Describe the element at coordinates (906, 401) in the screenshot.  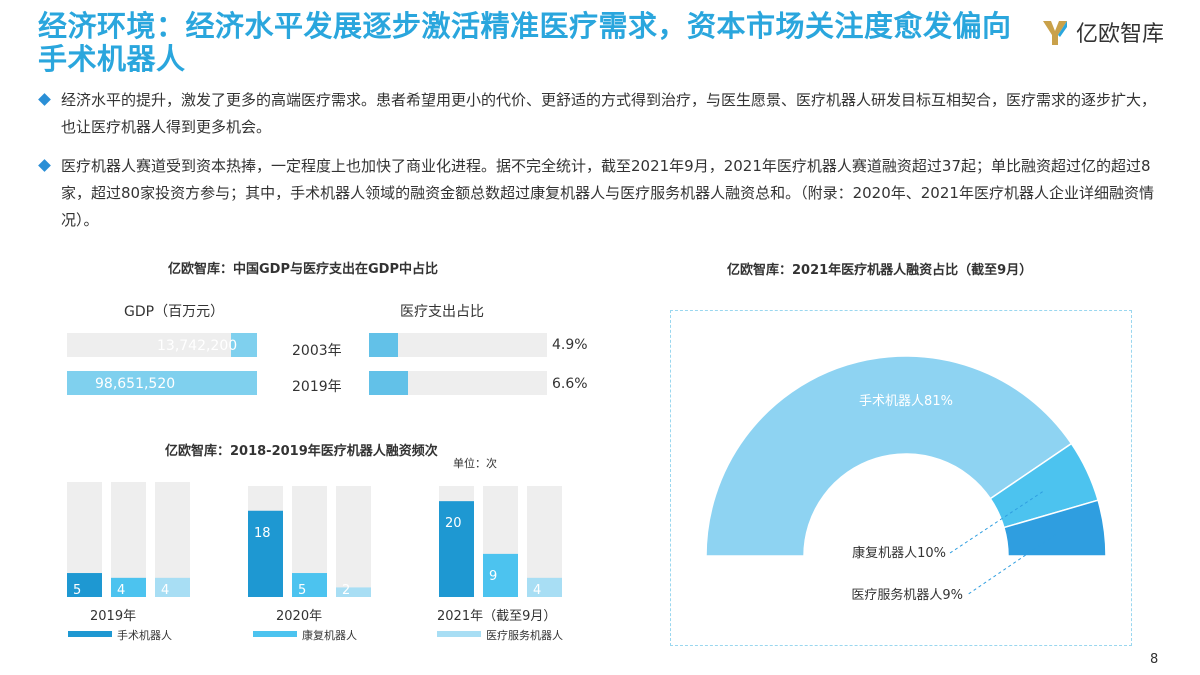
I see `slice-label: 手术机器人81%` at that location.